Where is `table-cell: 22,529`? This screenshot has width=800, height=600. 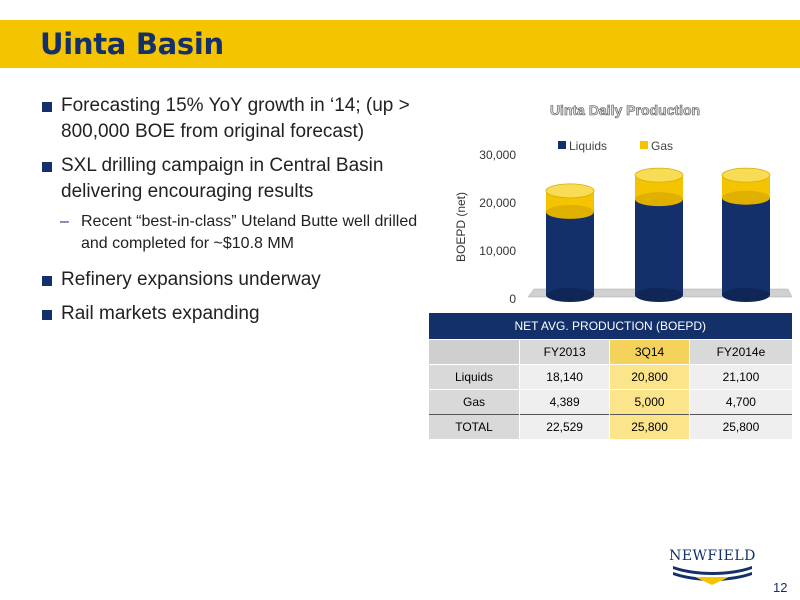 table-cell: 22,529 is located at coordinates (564, 426).